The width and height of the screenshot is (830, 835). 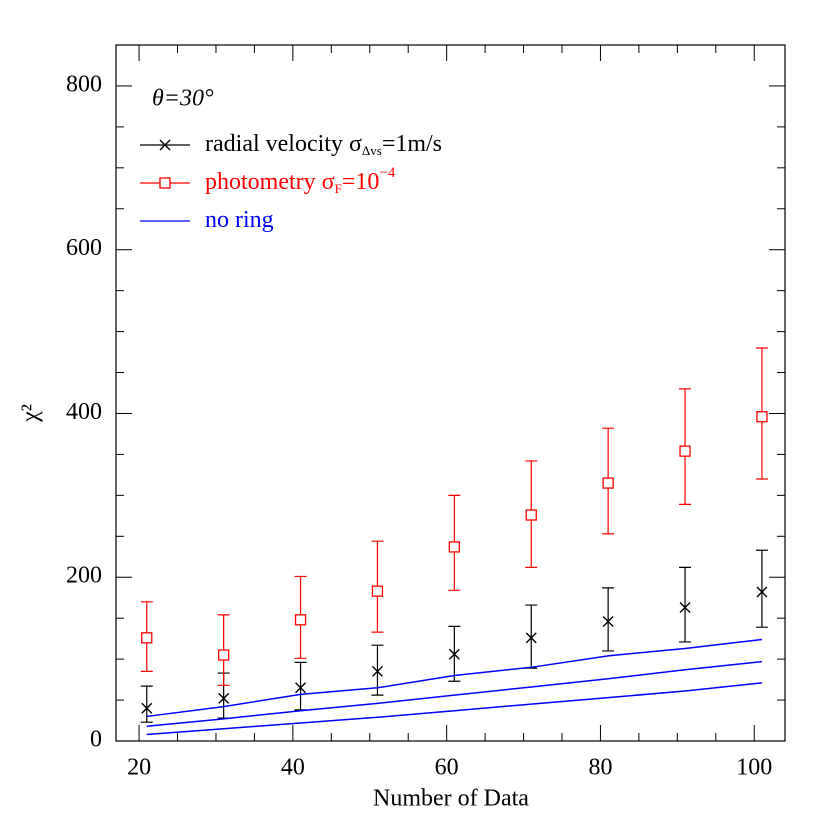 What do you see at coordinates (600, 768) in the screenshot?
I see `x-tick-label: 80` at bounding box center [600, 768].